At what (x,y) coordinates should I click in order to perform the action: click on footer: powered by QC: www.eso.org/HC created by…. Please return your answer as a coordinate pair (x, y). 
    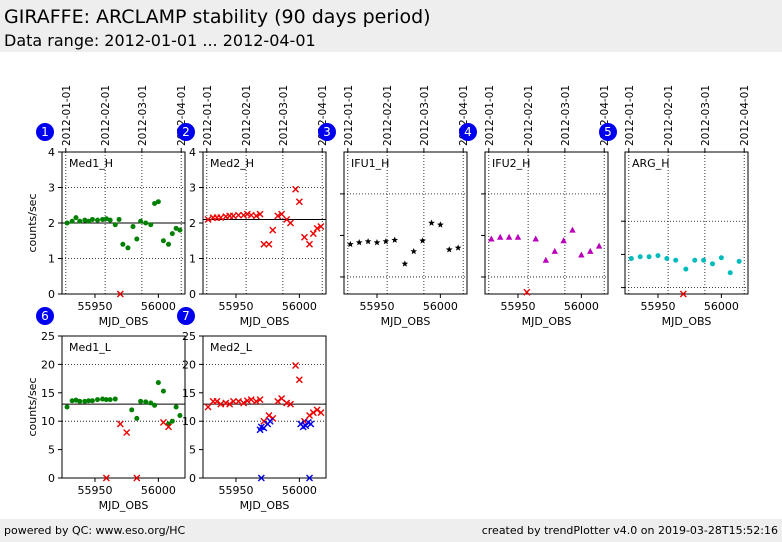
    Looking at the image, I should click on (391, 530).